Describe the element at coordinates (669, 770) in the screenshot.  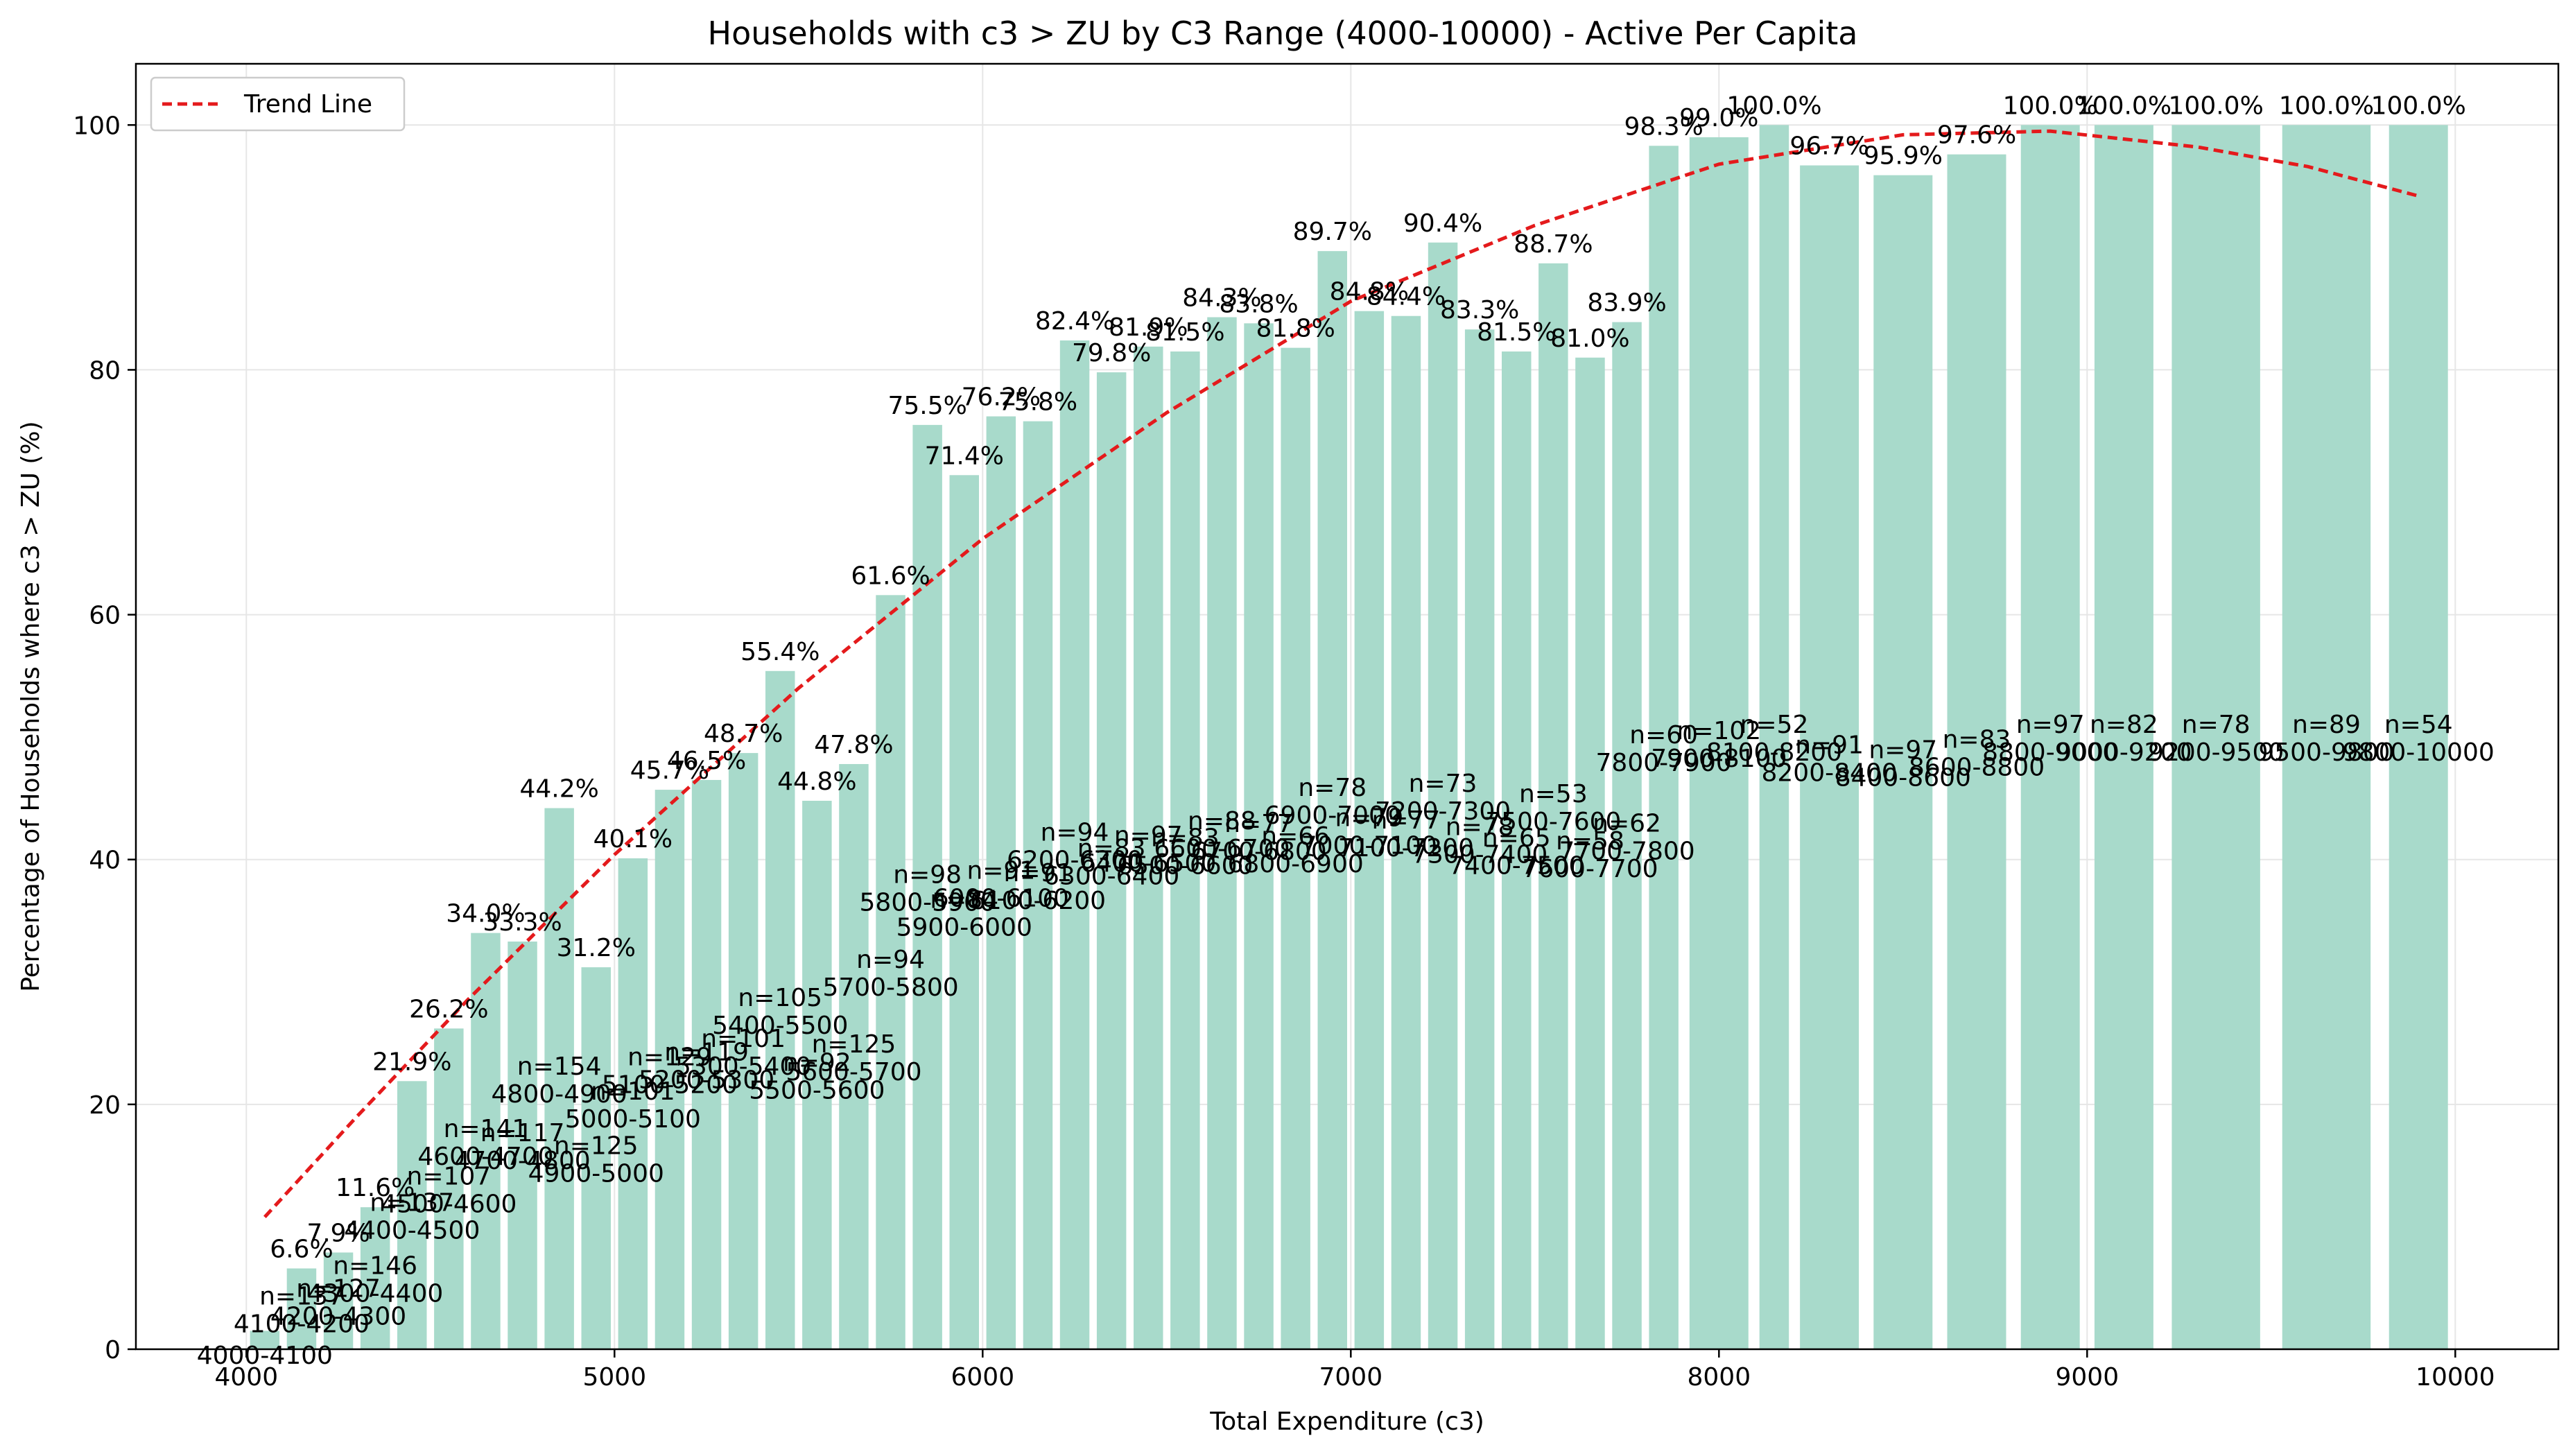
I see `bar-percent-label: 45.7%` at that location.